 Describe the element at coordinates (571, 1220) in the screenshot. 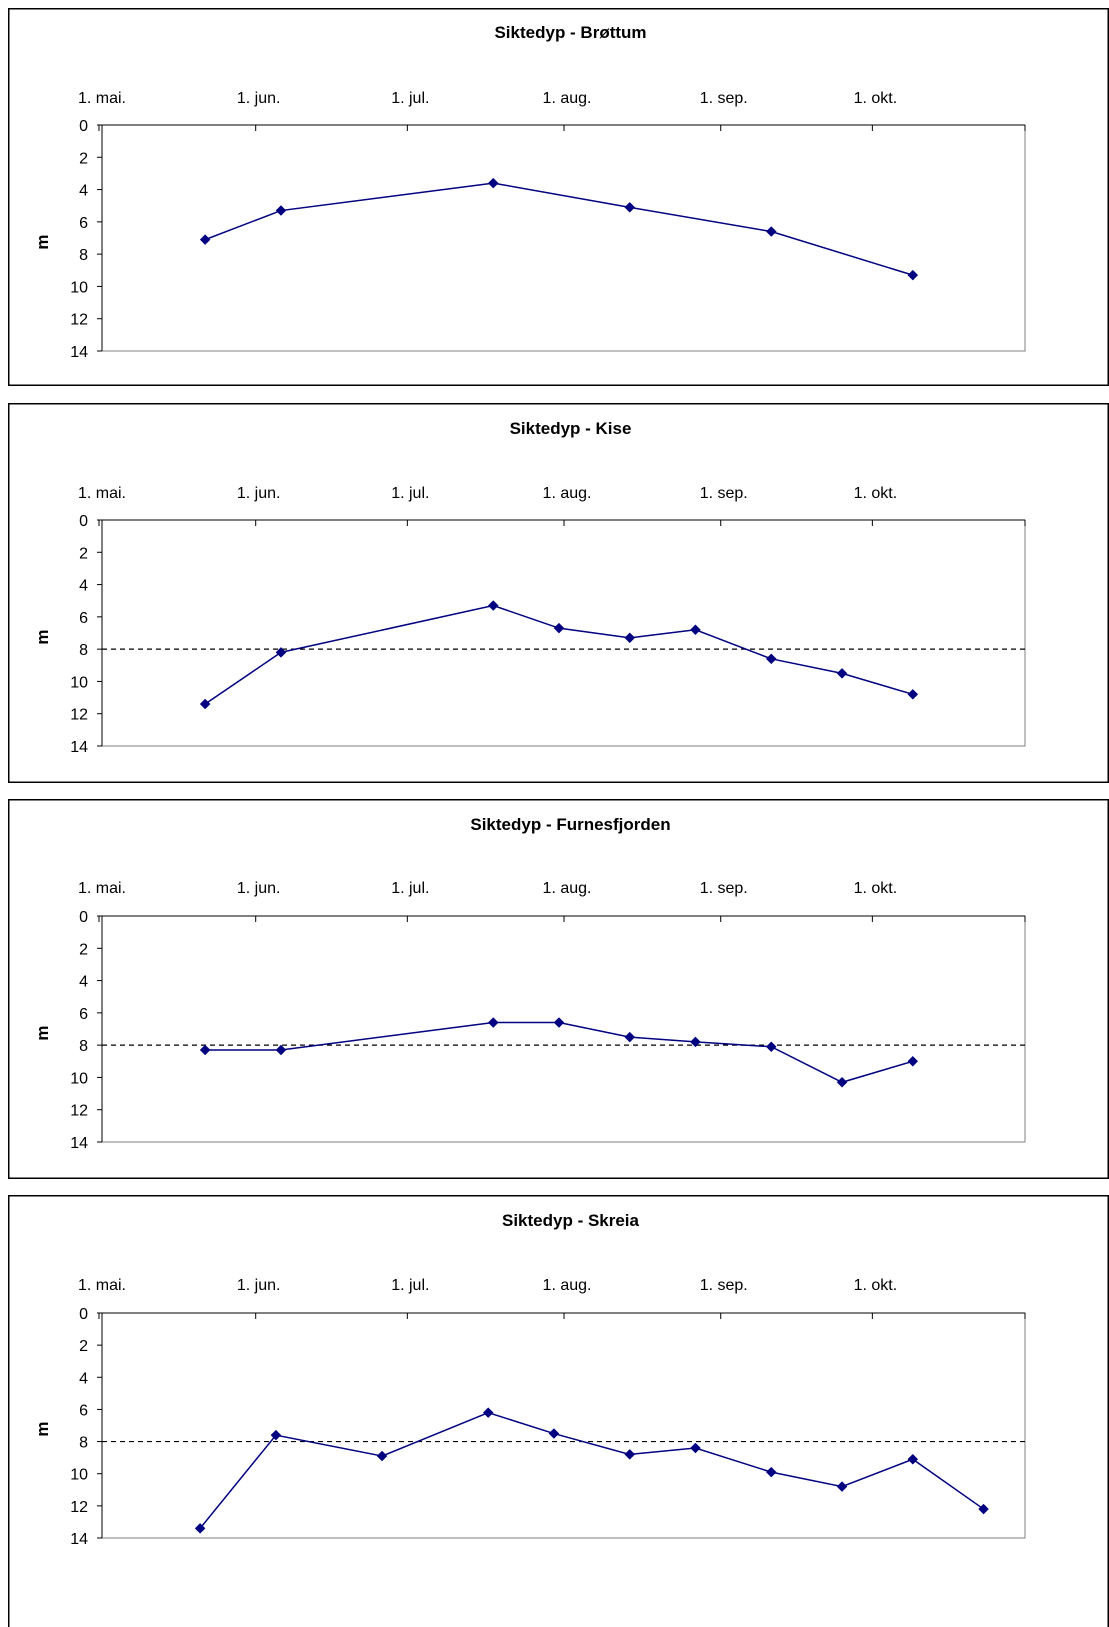

I see `chart-title: Siktedyp - Skreia` at that location.